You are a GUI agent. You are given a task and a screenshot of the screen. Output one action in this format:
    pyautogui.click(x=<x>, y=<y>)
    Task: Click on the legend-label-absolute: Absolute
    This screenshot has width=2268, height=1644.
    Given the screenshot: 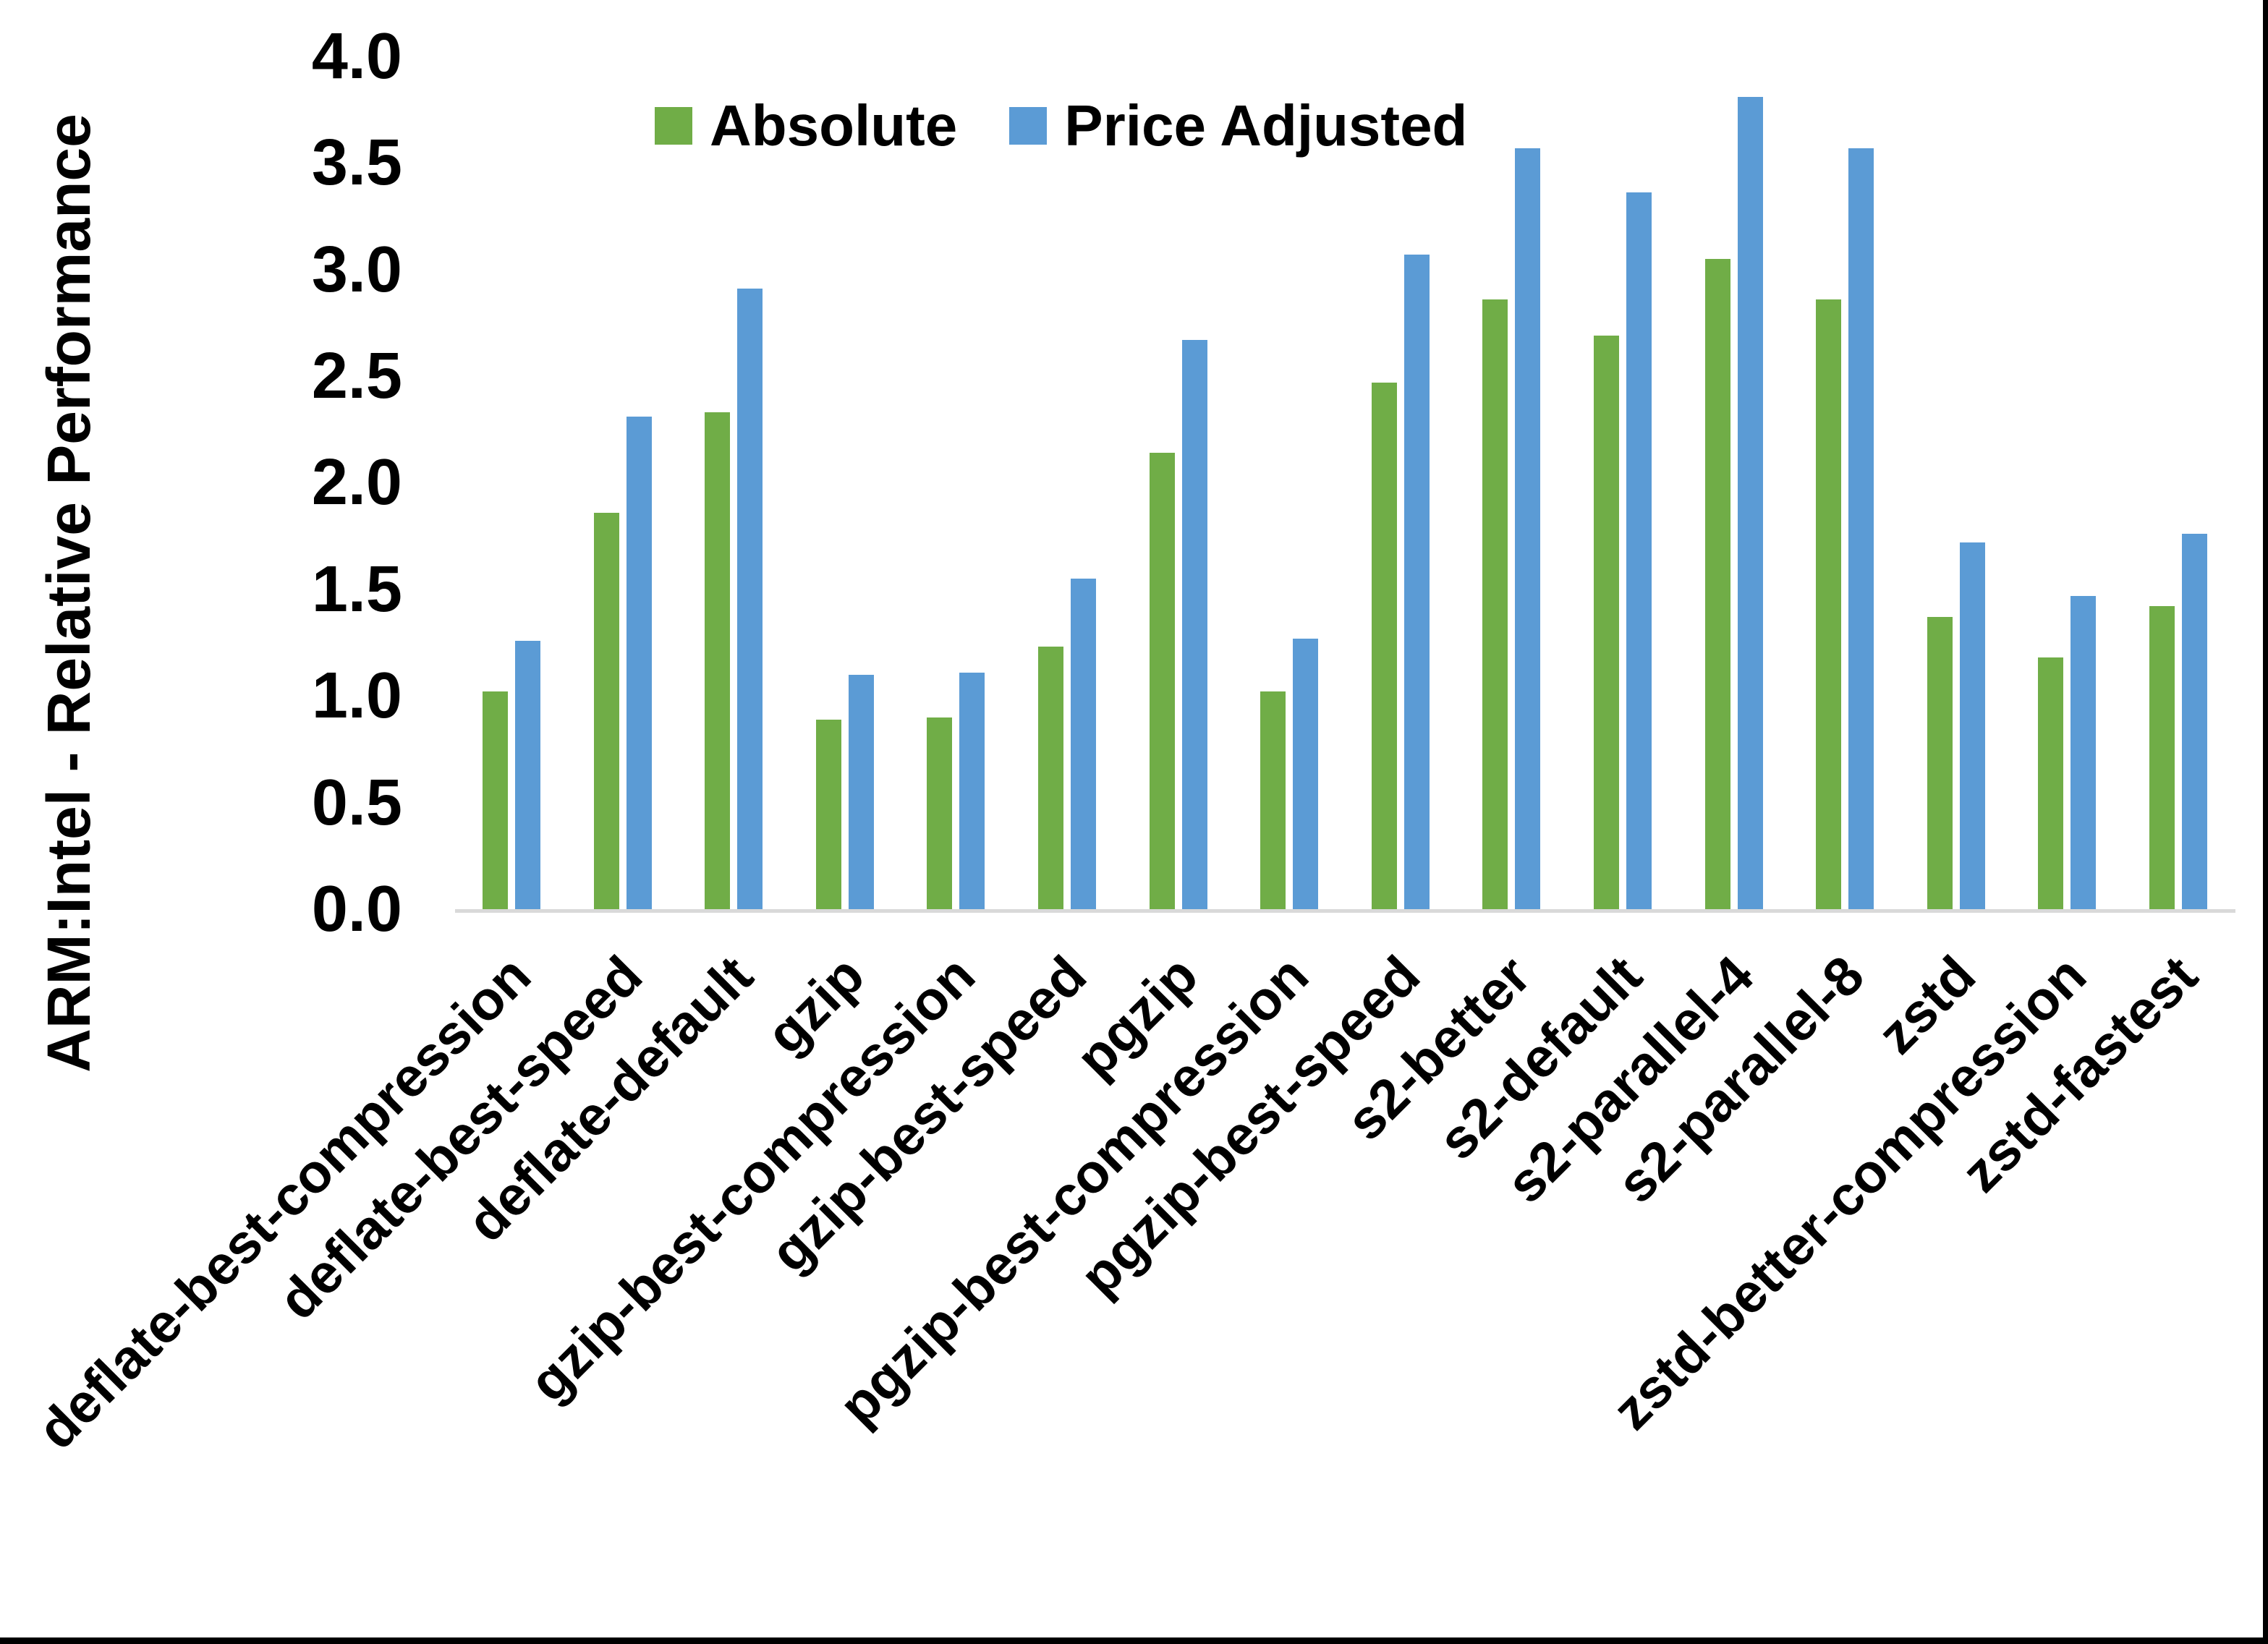 What is the action you would take?
    pyautogui.click(x=834, y=125)
    